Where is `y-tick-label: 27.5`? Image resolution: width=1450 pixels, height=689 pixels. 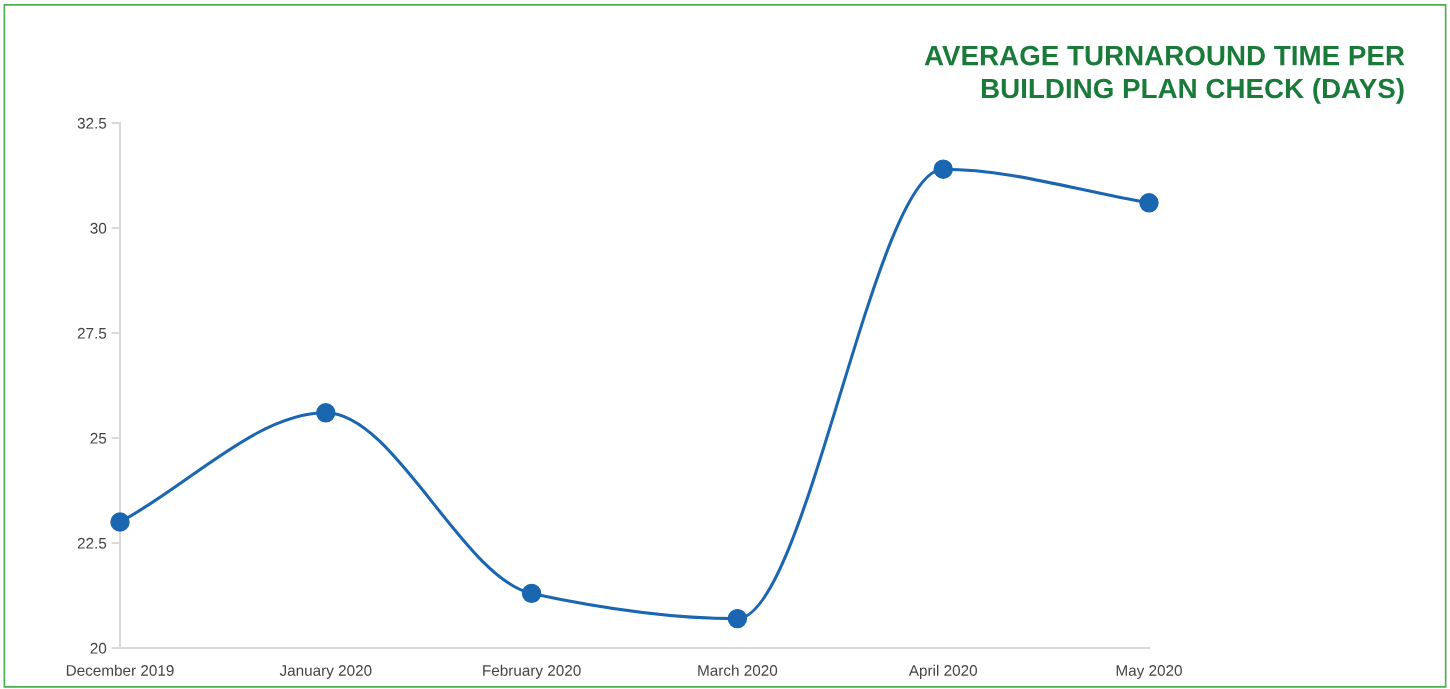
y-tick-label: 27.5 is located at coordinates (92, 333).